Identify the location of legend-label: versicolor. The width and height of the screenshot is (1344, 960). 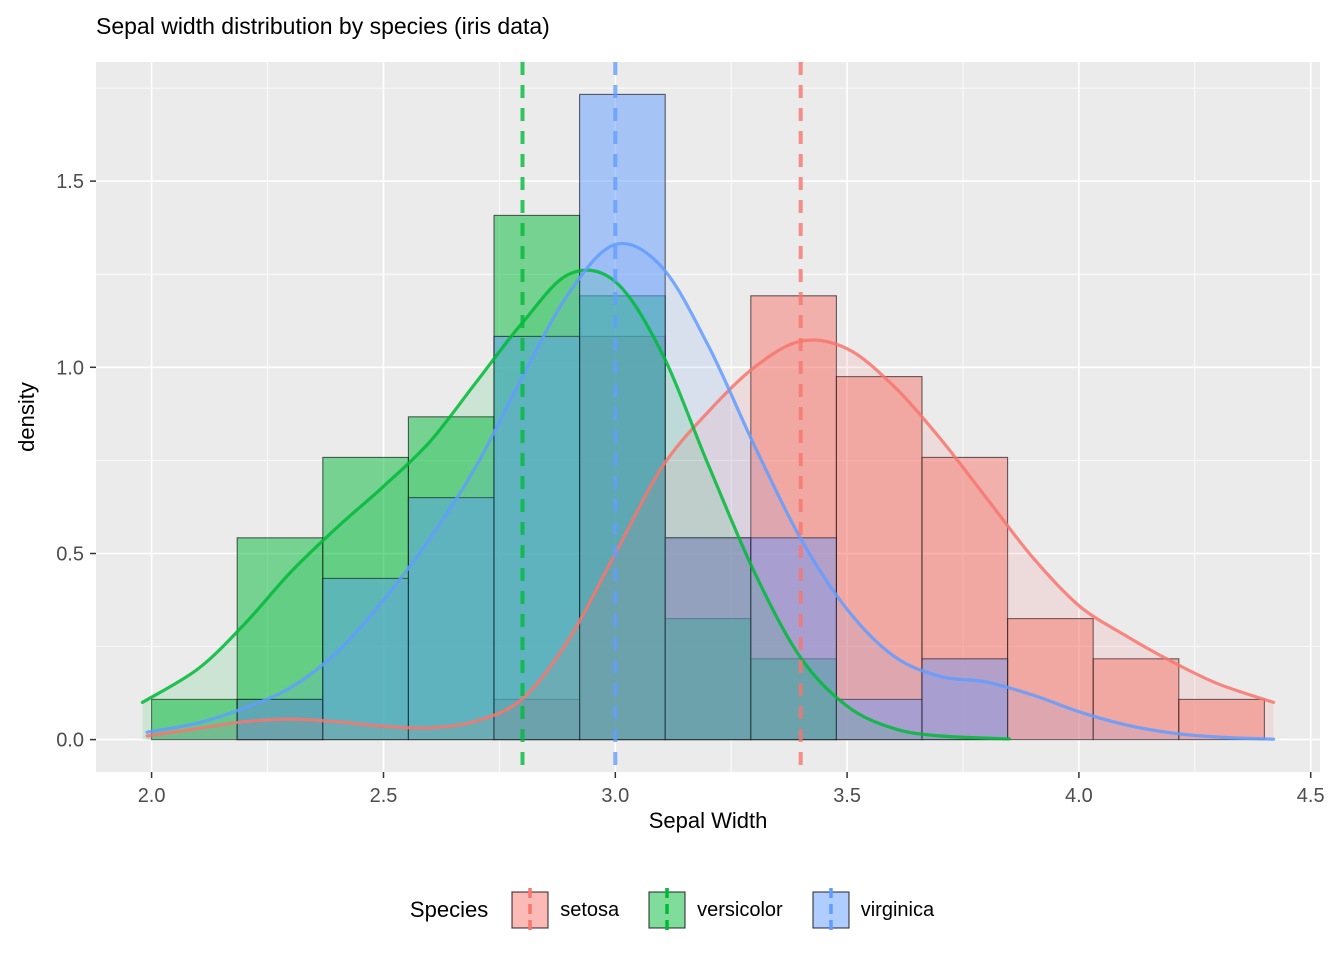
(740, 909).